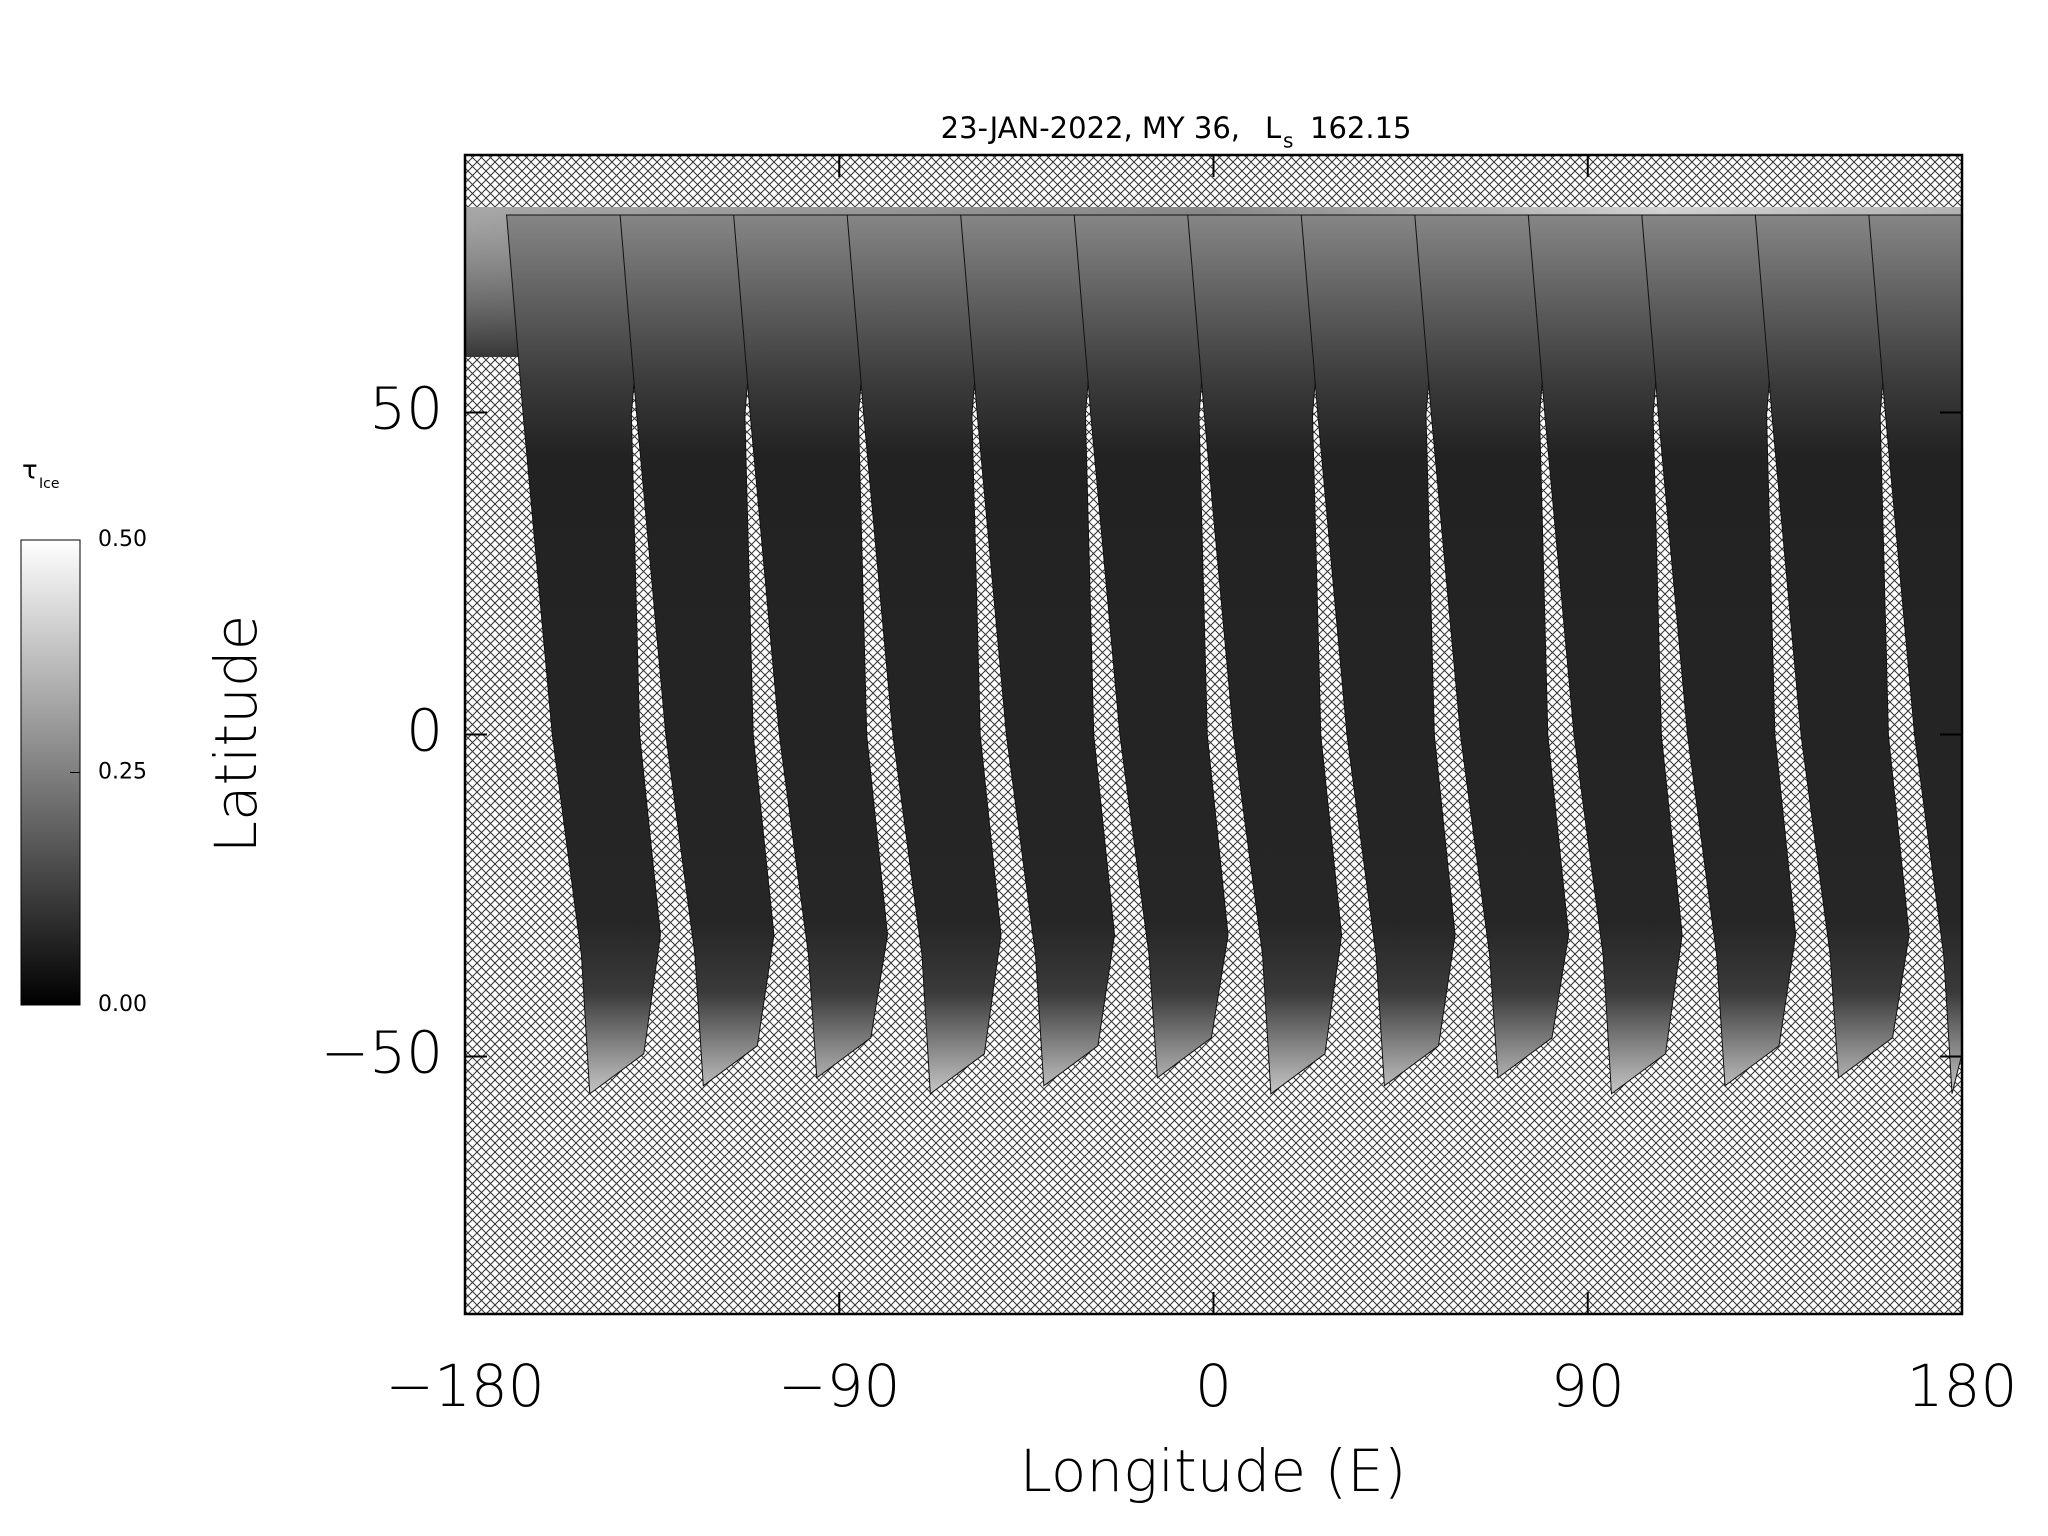 This screenshot has height=1536, width=2048. What do you see at coordinates (424, 731) in the screenshot?
I see `y-tick-label: 0` at bounding box center [424, 731].